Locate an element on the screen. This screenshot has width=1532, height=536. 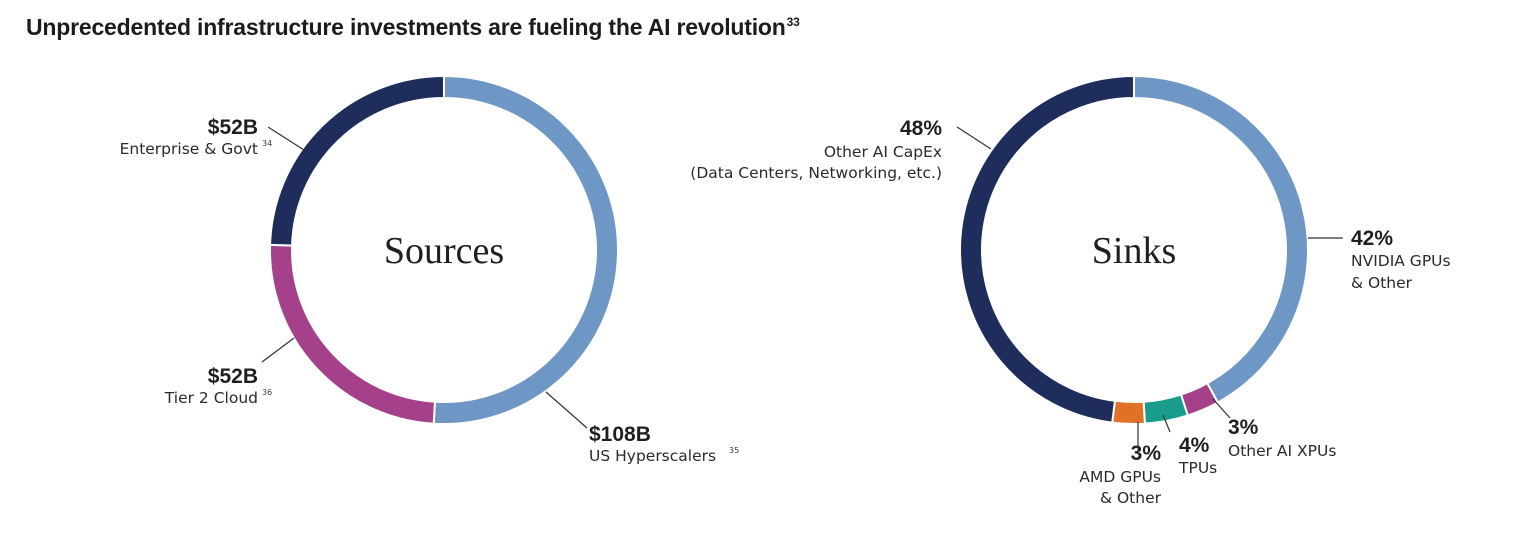
sources-label-ent-footnote: 34 is located at coordinates (267, 143).